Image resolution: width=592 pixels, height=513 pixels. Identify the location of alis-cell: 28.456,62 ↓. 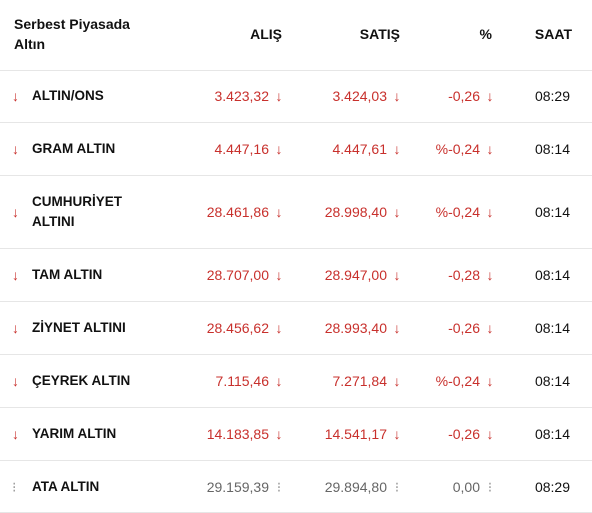
(245, 328).